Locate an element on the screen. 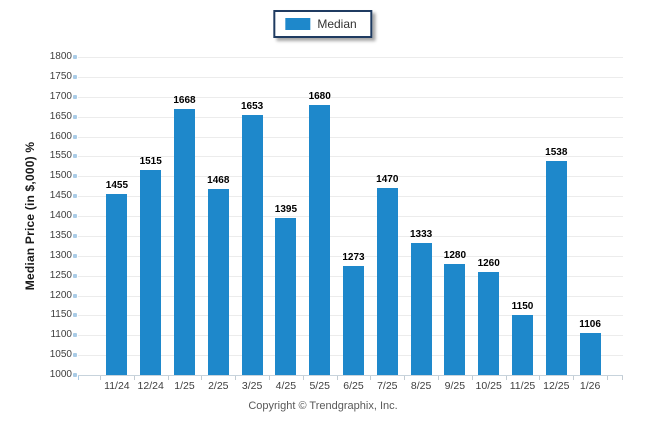 The height and width of the screenshot is (434, 646). y-tick-label: 1050 is located at coordinates (60, 355).